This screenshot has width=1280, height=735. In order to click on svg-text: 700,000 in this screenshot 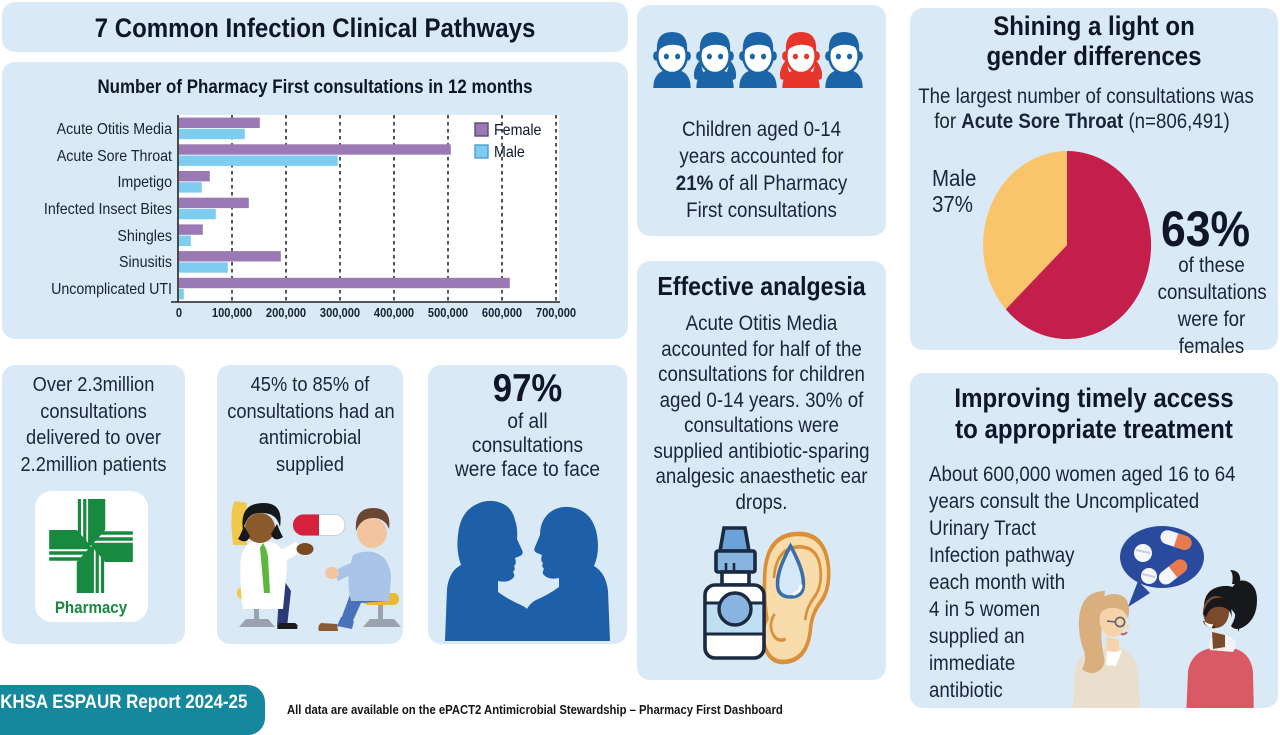, I will do `click(556, 312)`.